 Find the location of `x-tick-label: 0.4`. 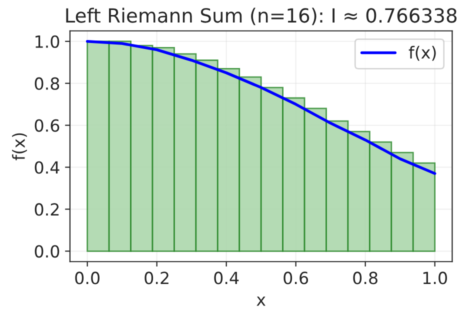

x-tick-label: 0.4 is located at coordinates (226, 278).